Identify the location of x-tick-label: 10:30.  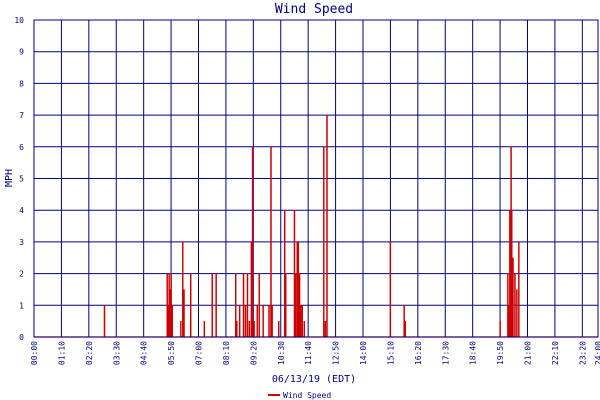
(281, 353).